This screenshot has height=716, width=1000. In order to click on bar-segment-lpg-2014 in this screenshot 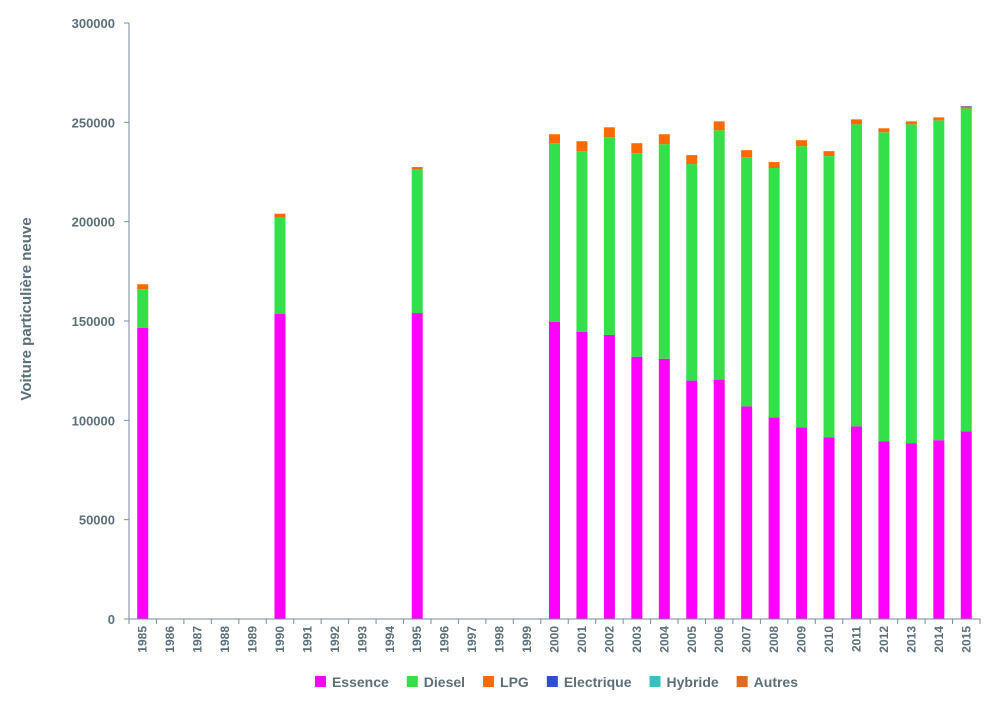, I will do `click(939, 119)`.